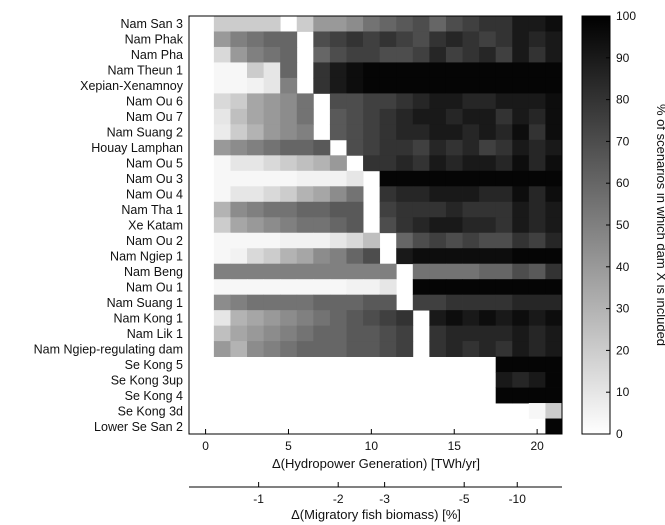 The height and width of the screenshot is (525, 665). What do you see at coordinates (155, 334) in the screenshot?
I see `dam-label: Nam Lik 1` at bounding box center [155, 334].